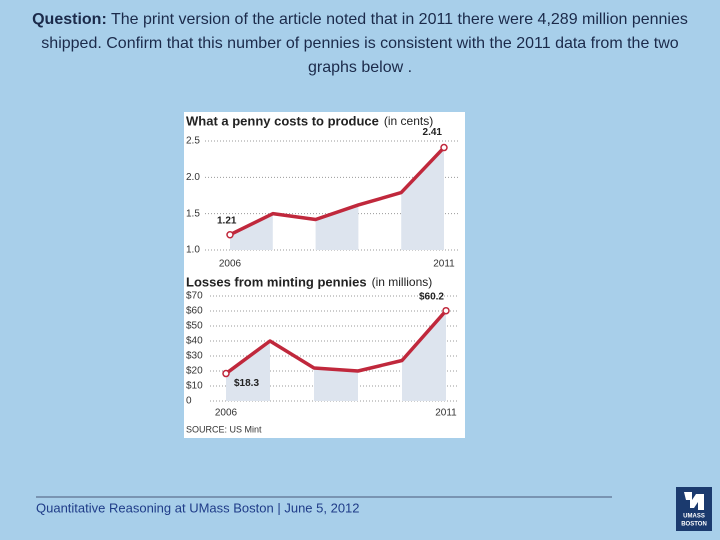 Image resolution: width=720 pixels, height=540 pixels. What do you see at coordinates (694, 517) in the screenshot?
I see `logo-text: UMASS` at bounding box center [694, 517].